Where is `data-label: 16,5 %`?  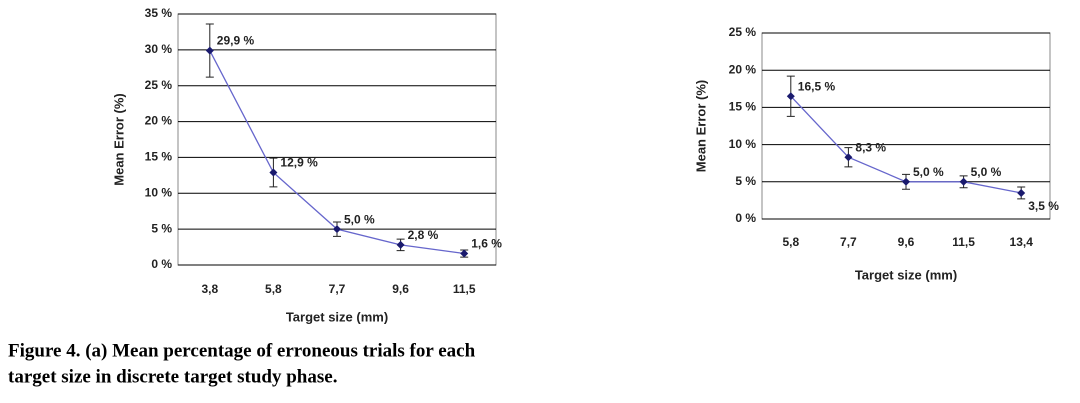
data-label: 16,5 % is located at coordinates (817, 86).